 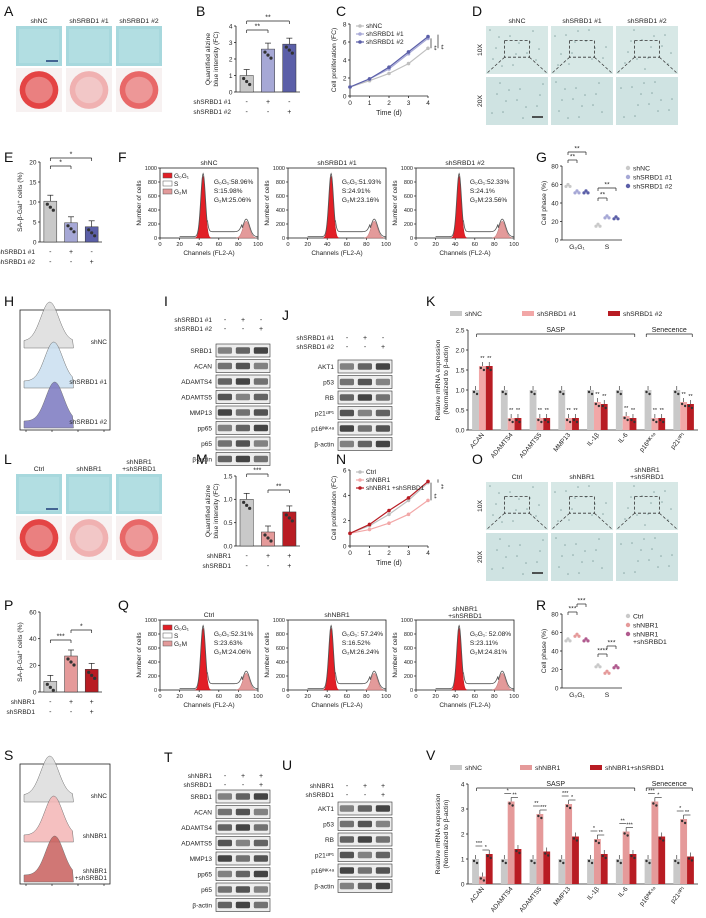 I want to click on band-label: MMP13, so click(x=201, y=413).